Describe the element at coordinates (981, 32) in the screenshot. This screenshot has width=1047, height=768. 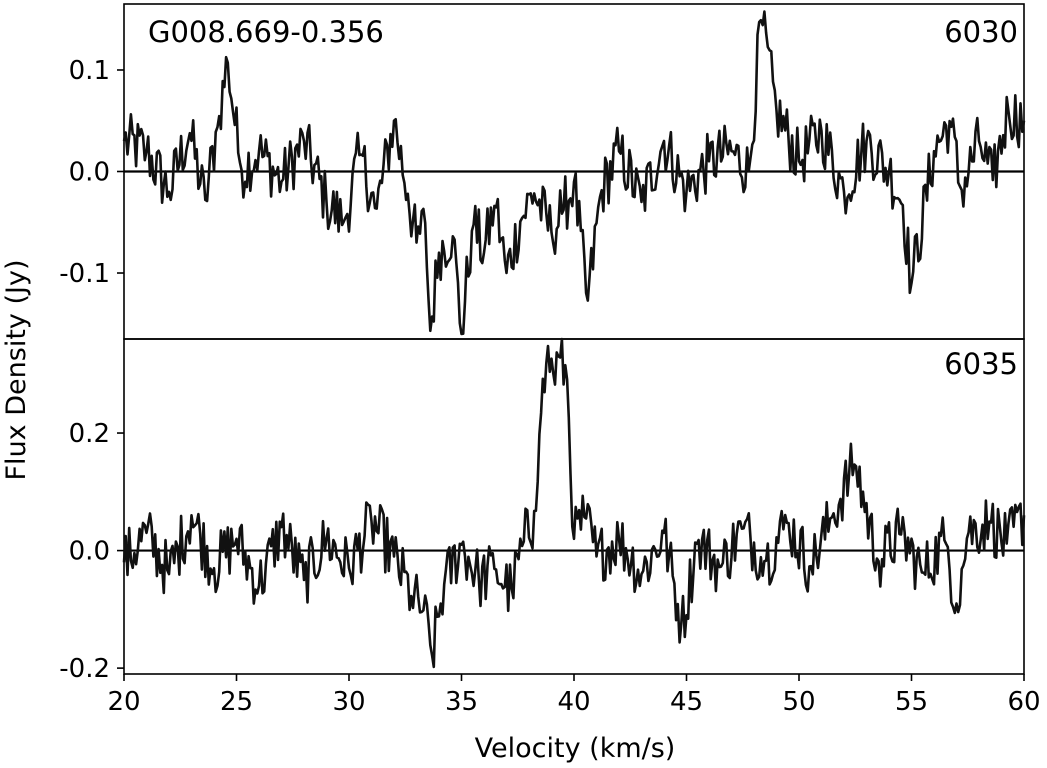
I see `panel-label-6030: 6030` at that location.